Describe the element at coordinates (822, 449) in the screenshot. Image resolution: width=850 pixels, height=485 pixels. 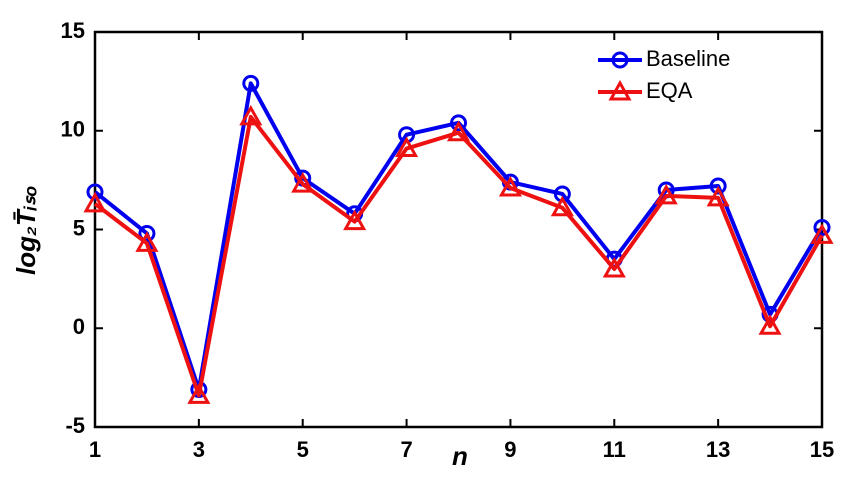
I see `x-tick-label: 15` at that location.